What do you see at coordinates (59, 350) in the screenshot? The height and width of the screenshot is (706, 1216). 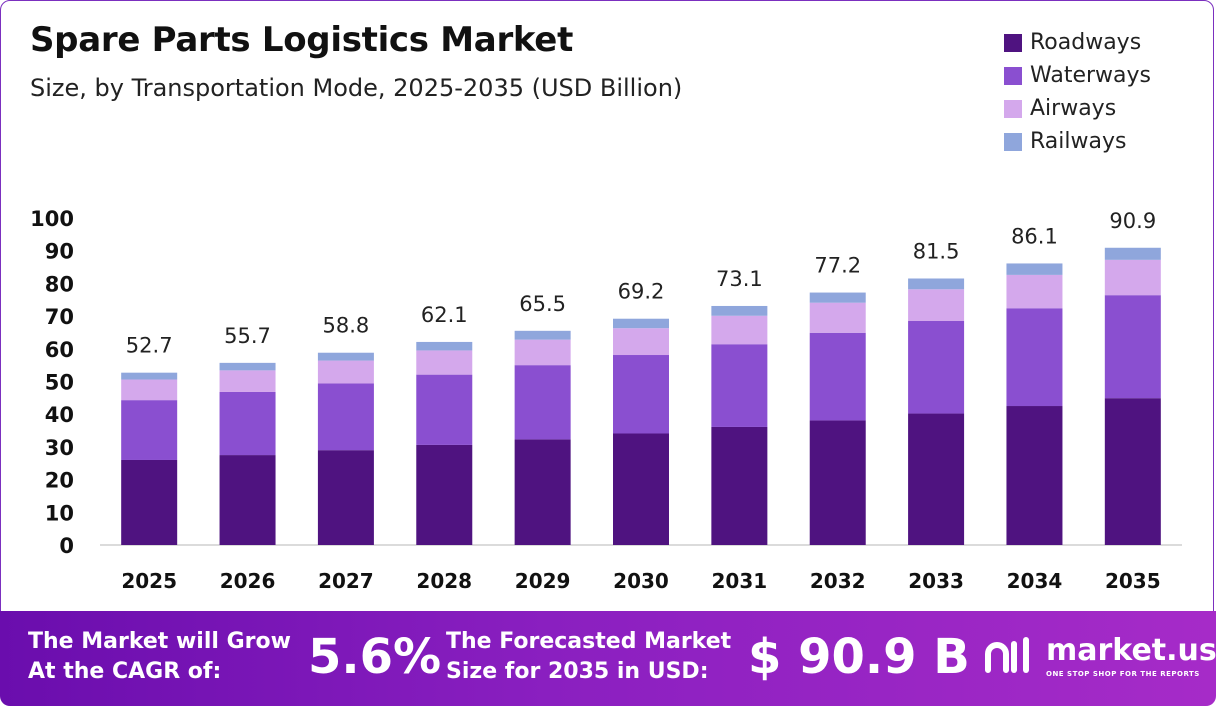 I see `y-tick-label: 60` at bounding box center [59, 350].